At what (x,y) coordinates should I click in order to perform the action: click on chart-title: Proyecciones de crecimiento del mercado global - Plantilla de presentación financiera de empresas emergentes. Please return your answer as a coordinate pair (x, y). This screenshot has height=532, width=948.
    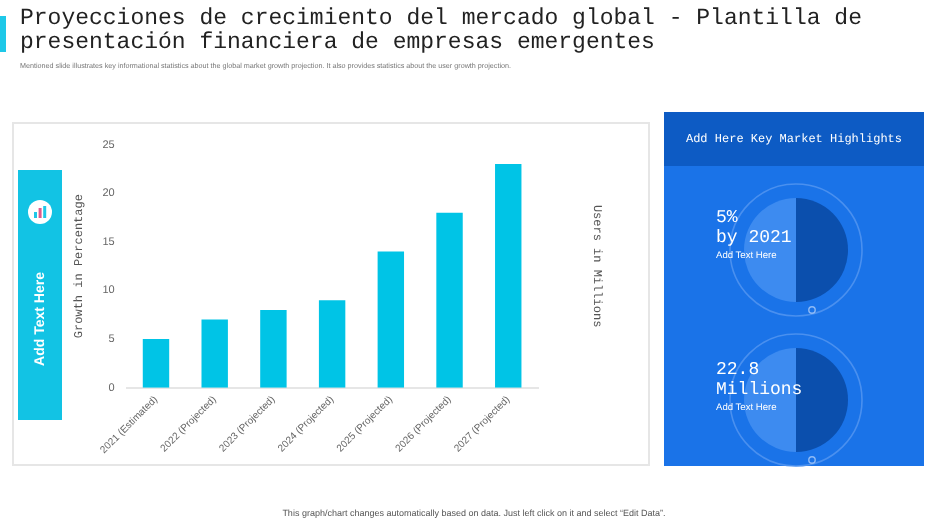
    Looking at the image, I should click on (442, 31).